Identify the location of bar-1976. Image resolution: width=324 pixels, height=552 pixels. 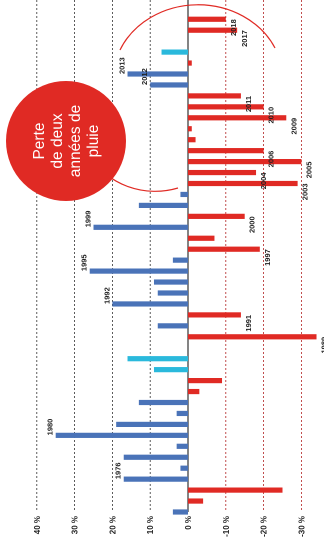
(155, 479).